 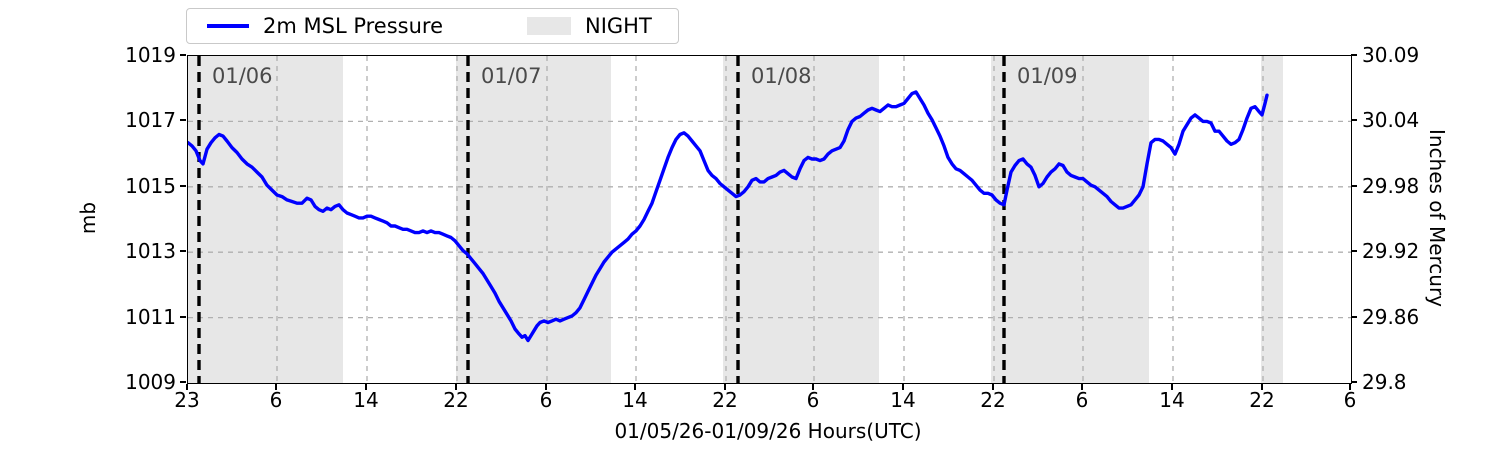 What do you see at coordinates (781, 76) in the screenshot?
I see `day-label: 01/08` at bounding box center [781, 76].